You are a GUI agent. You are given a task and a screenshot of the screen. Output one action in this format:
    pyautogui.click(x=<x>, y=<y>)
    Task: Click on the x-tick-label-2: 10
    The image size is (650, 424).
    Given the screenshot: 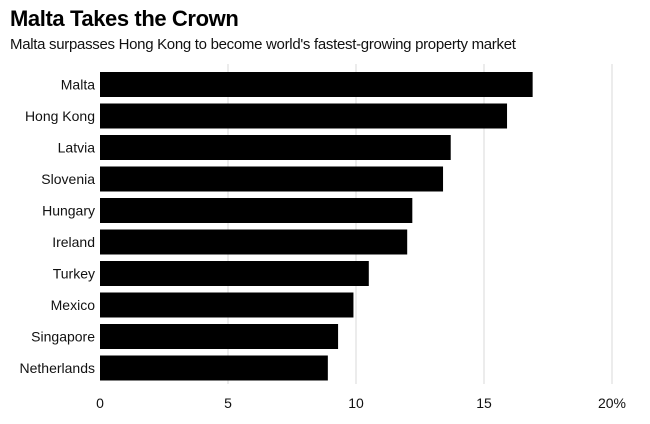 What is the action you would take?
    pyautogui.click(x=356, y=403)
    